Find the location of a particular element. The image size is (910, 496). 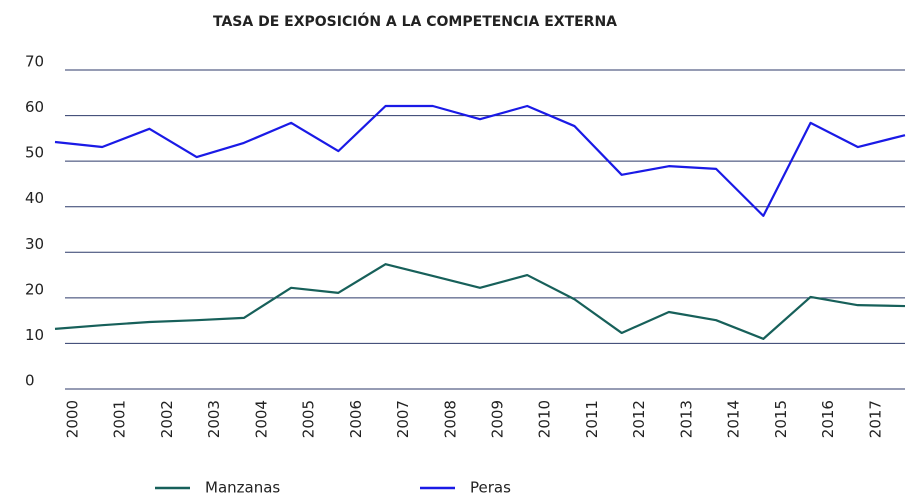

y-tick-label: 50 is located at coordinates (34, 153).